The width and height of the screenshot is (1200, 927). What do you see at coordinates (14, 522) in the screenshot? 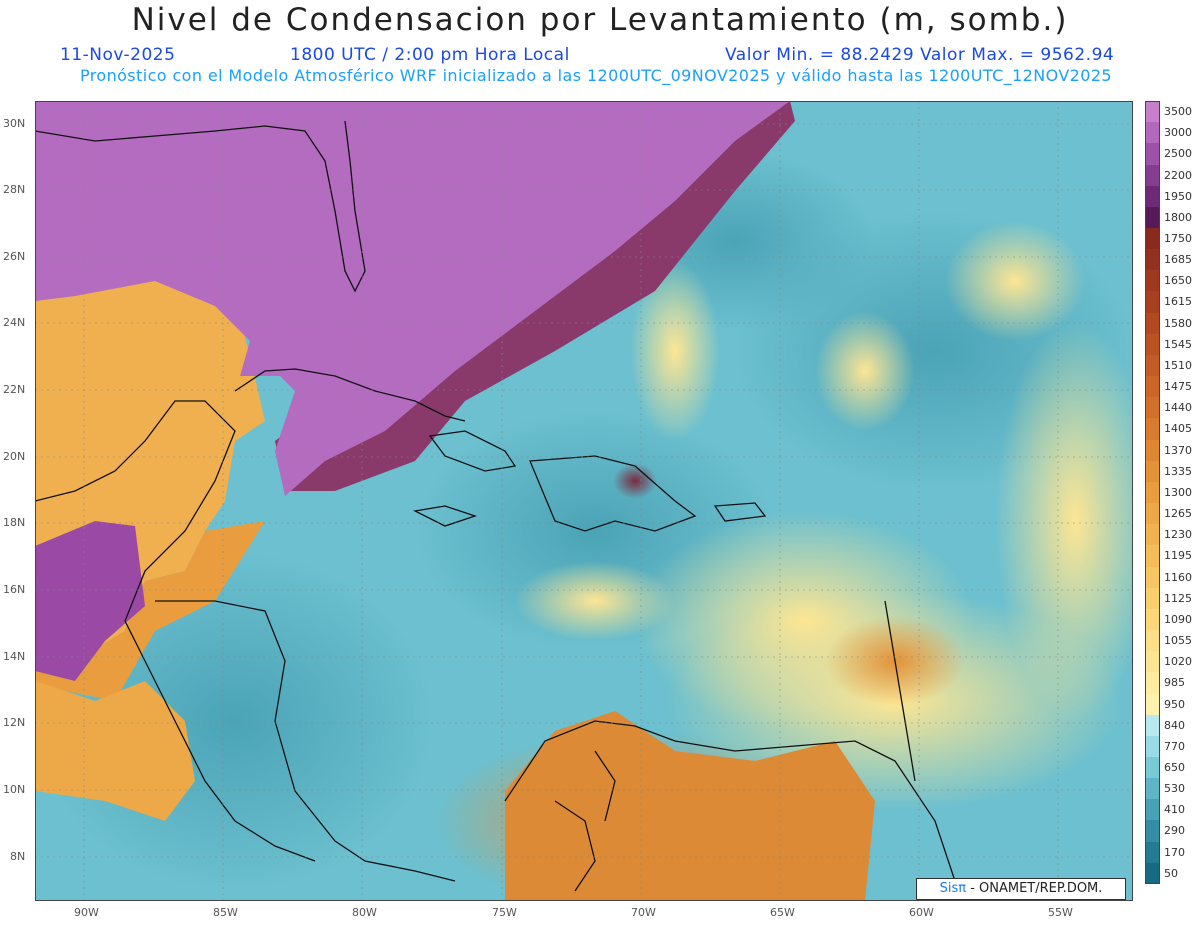
I see `lat-tick-label: 18N` at bounding box center [14, 522].